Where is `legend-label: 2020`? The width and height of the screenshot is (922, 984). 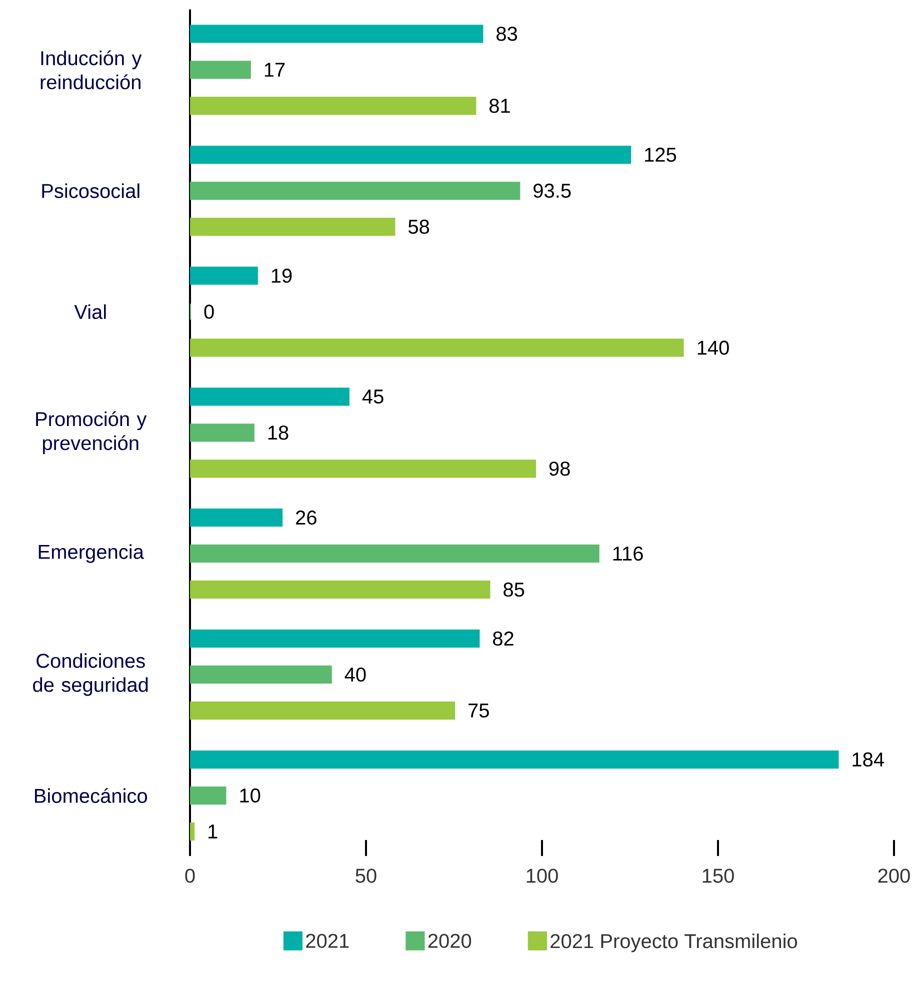 legend-label: 2020 is located at coordinates (450, 941).